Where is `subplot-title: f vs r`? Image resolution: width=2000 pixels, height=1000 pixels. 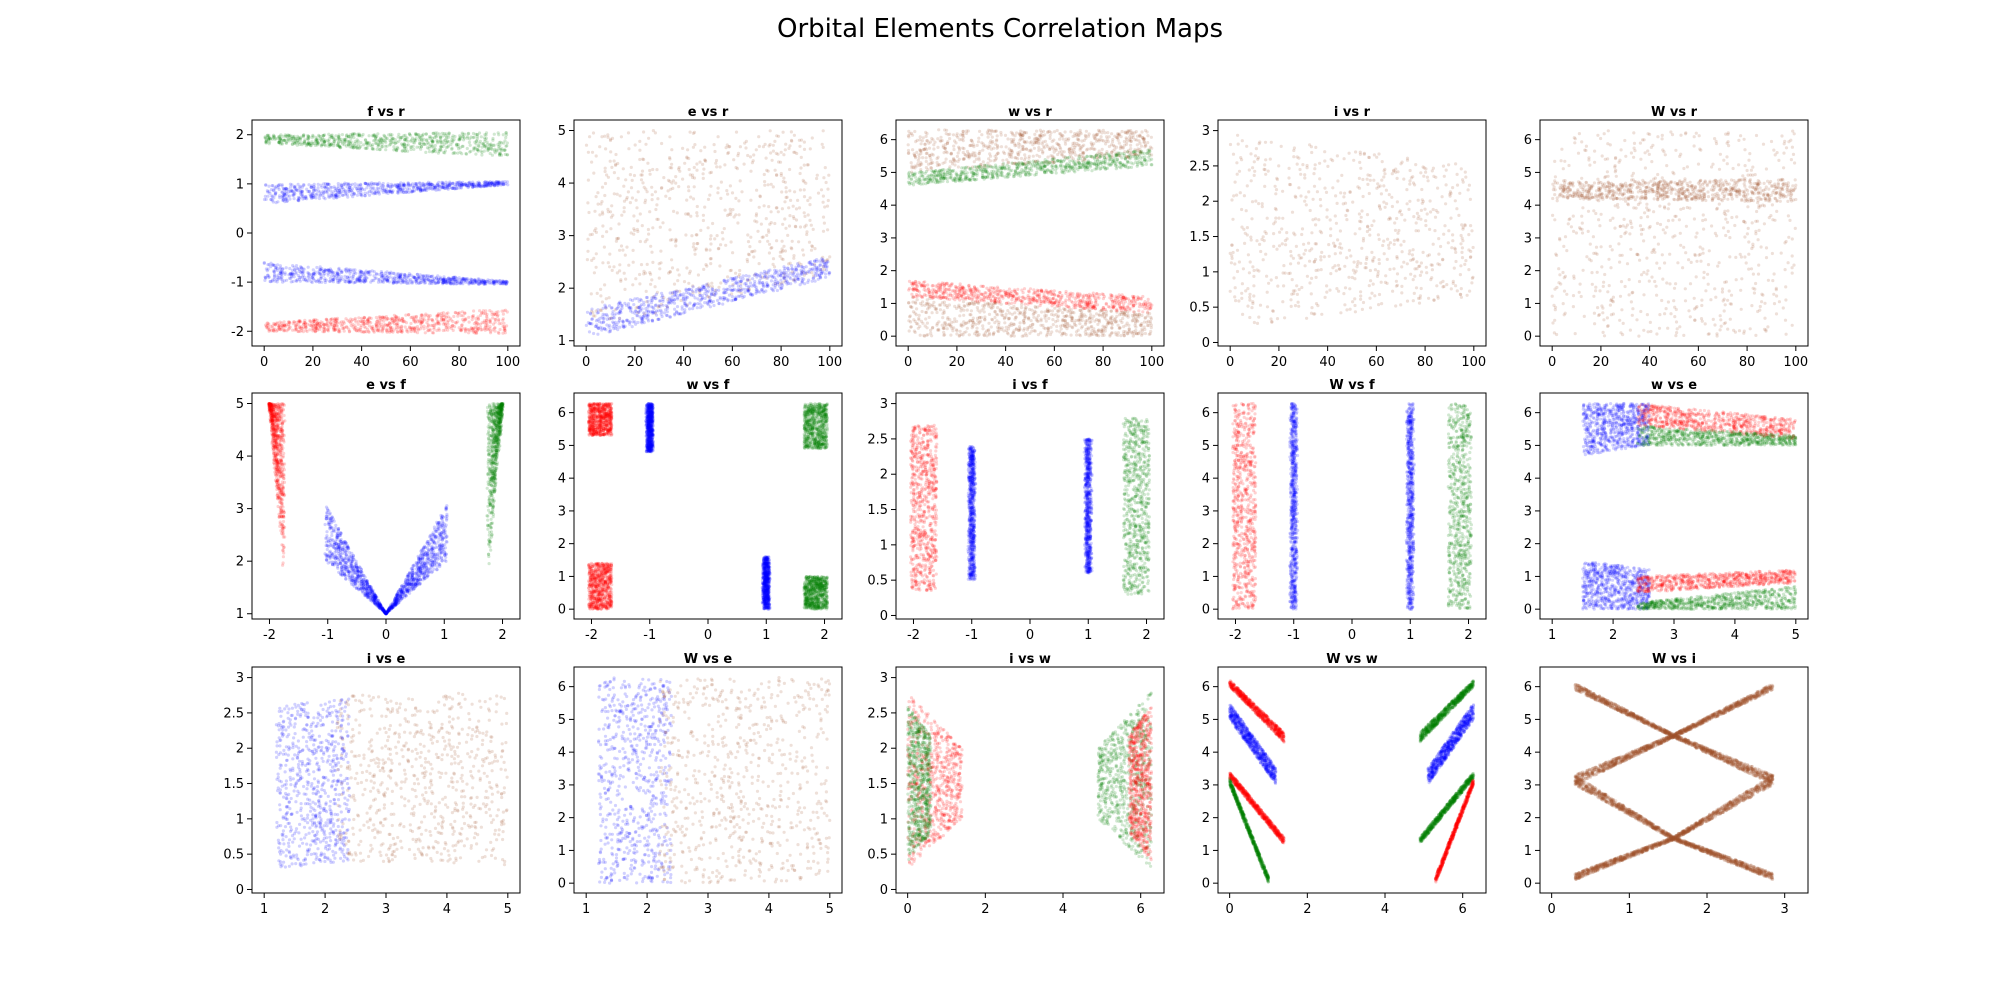 subplot-title: f vs r is located at coordinates (386, 112).